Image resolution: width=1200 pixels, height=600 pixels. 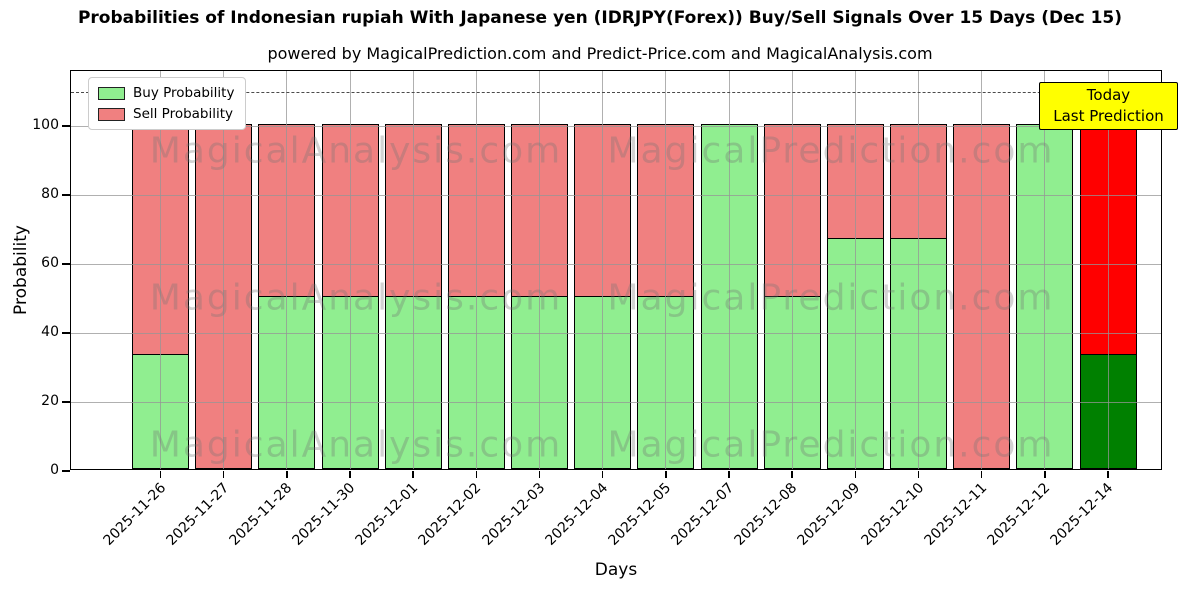 I want to click on x-tick-label: 2025-12-09, so click(x=829, y=514).